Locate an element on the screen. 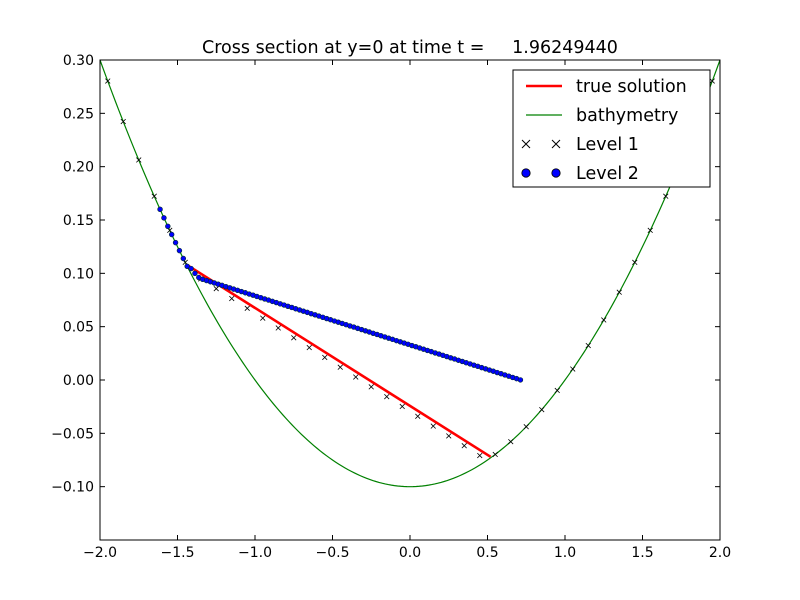 The image size is (800, 600). x-tick-label: 1.5 is located at coordinates (642, 553).